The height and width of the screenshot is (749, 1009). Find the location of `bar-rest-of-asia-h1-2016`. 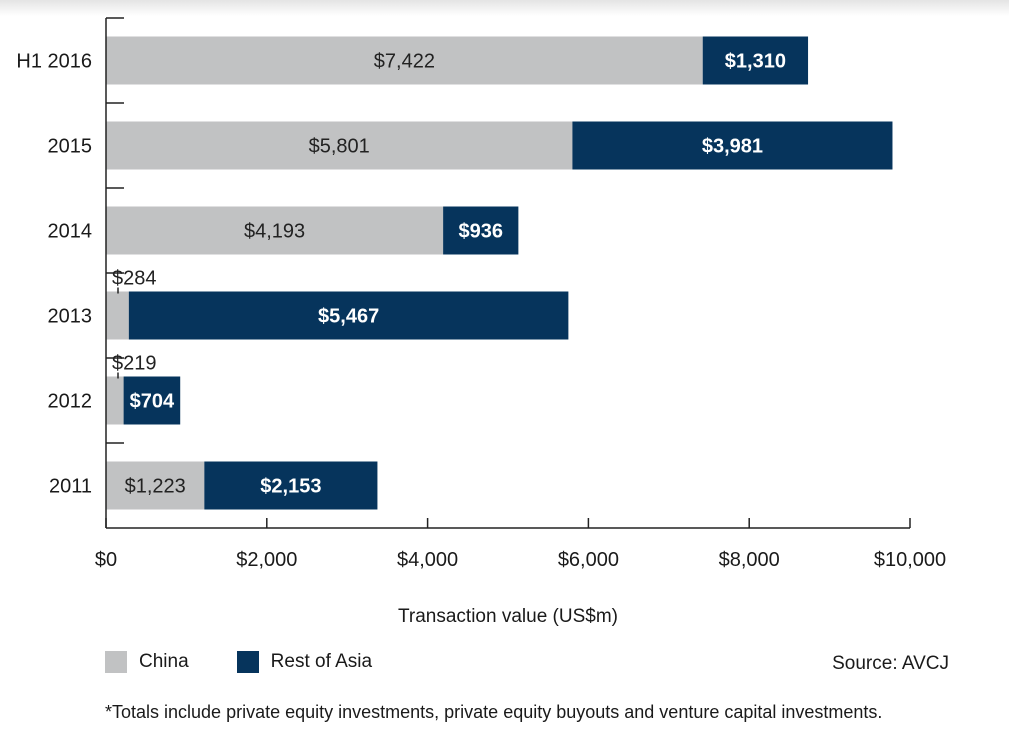

bar-rest-of-asia-h1-2016 is located at coordinates (755, 60).